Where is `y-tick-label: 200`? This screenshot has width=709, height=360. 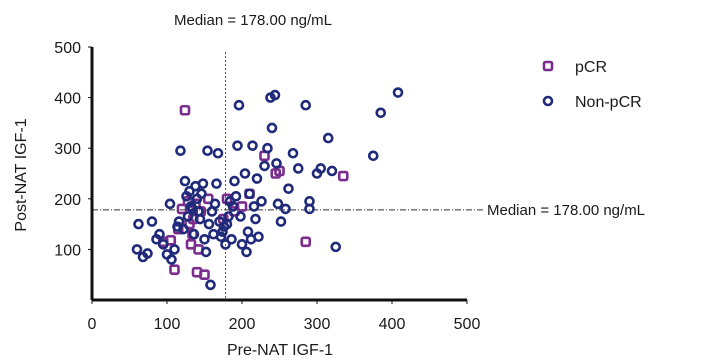
y-tick-label: 200 is located at coordinates (67, 200).